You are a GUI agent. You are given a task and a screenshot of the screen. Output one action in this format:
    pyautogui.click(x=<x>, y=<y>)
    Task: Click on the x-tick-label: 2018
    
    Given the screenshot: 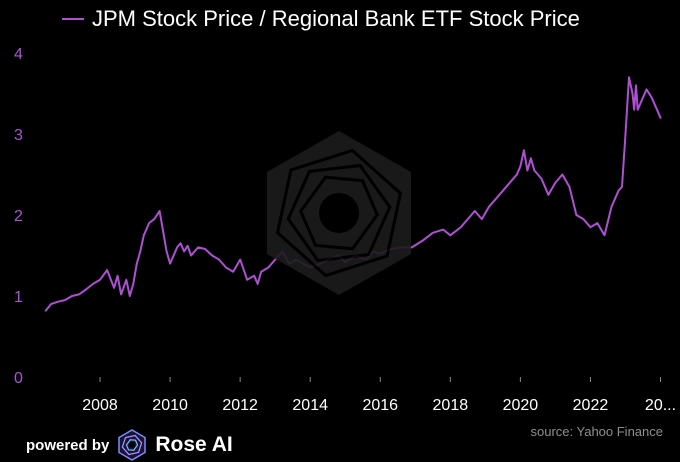 What is the action you would take?
    pyautogui.click(x=451, y=405)
    